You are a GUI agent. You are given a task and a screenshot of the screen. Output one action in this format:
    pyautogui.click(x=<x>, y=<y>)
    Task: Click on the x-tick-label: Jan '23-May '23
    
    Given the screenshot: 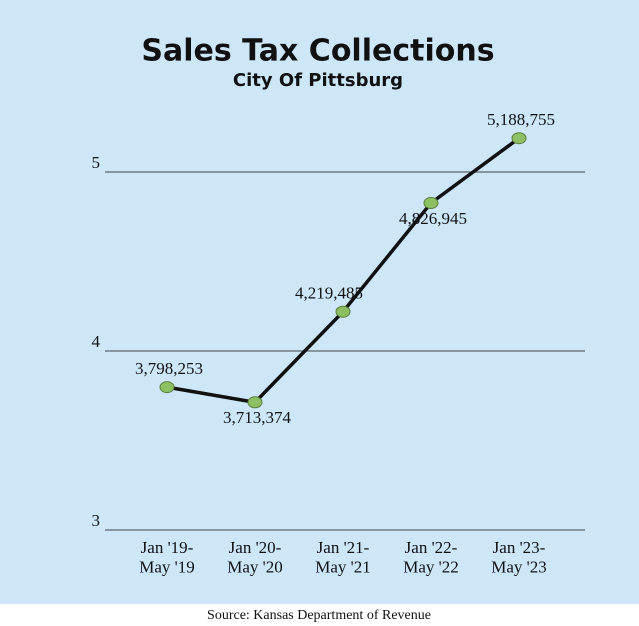 What is the action you would take?
    pyautogui.click(x=518, y=557)
    